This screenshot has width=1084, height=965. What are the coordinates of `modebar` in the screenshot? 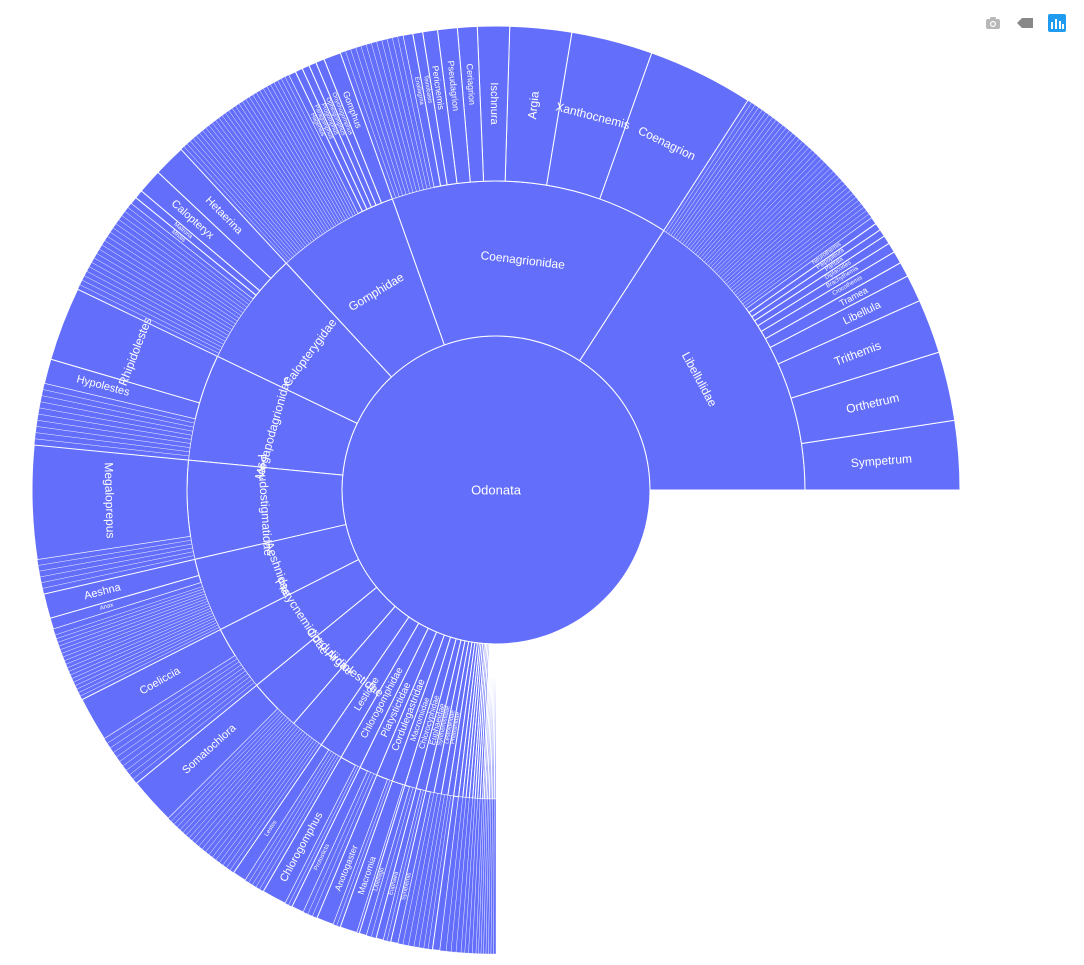 It's located at (1025, 23).